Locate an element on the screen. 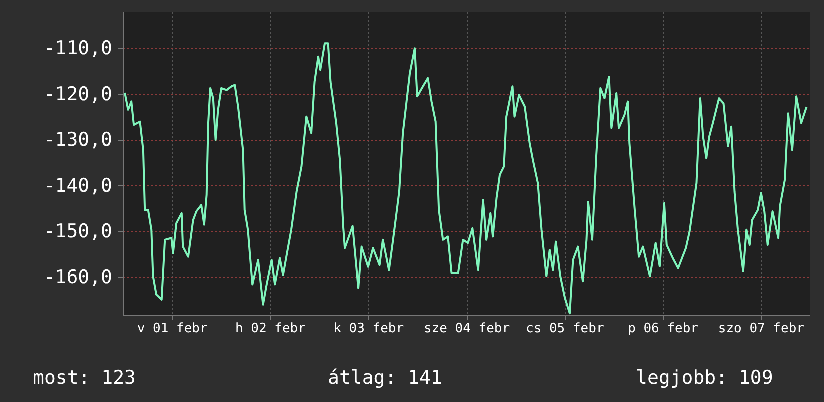 The height and width of the screenshot is (402, 824). y-tick-label: -130,0 is located at coordinates (78, 140).